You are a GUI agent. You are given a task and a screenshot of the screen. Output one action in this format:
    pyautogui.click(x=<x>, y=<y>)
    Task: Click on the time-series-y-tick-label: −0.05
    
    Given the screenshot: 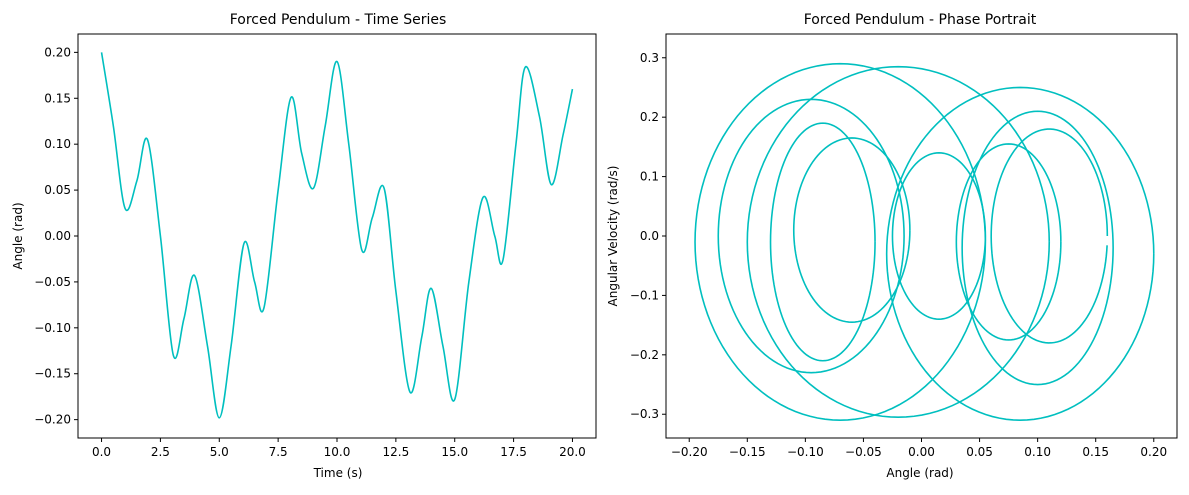 What is the action you would take?
    pyautogui.click(x=52, y=282)
    